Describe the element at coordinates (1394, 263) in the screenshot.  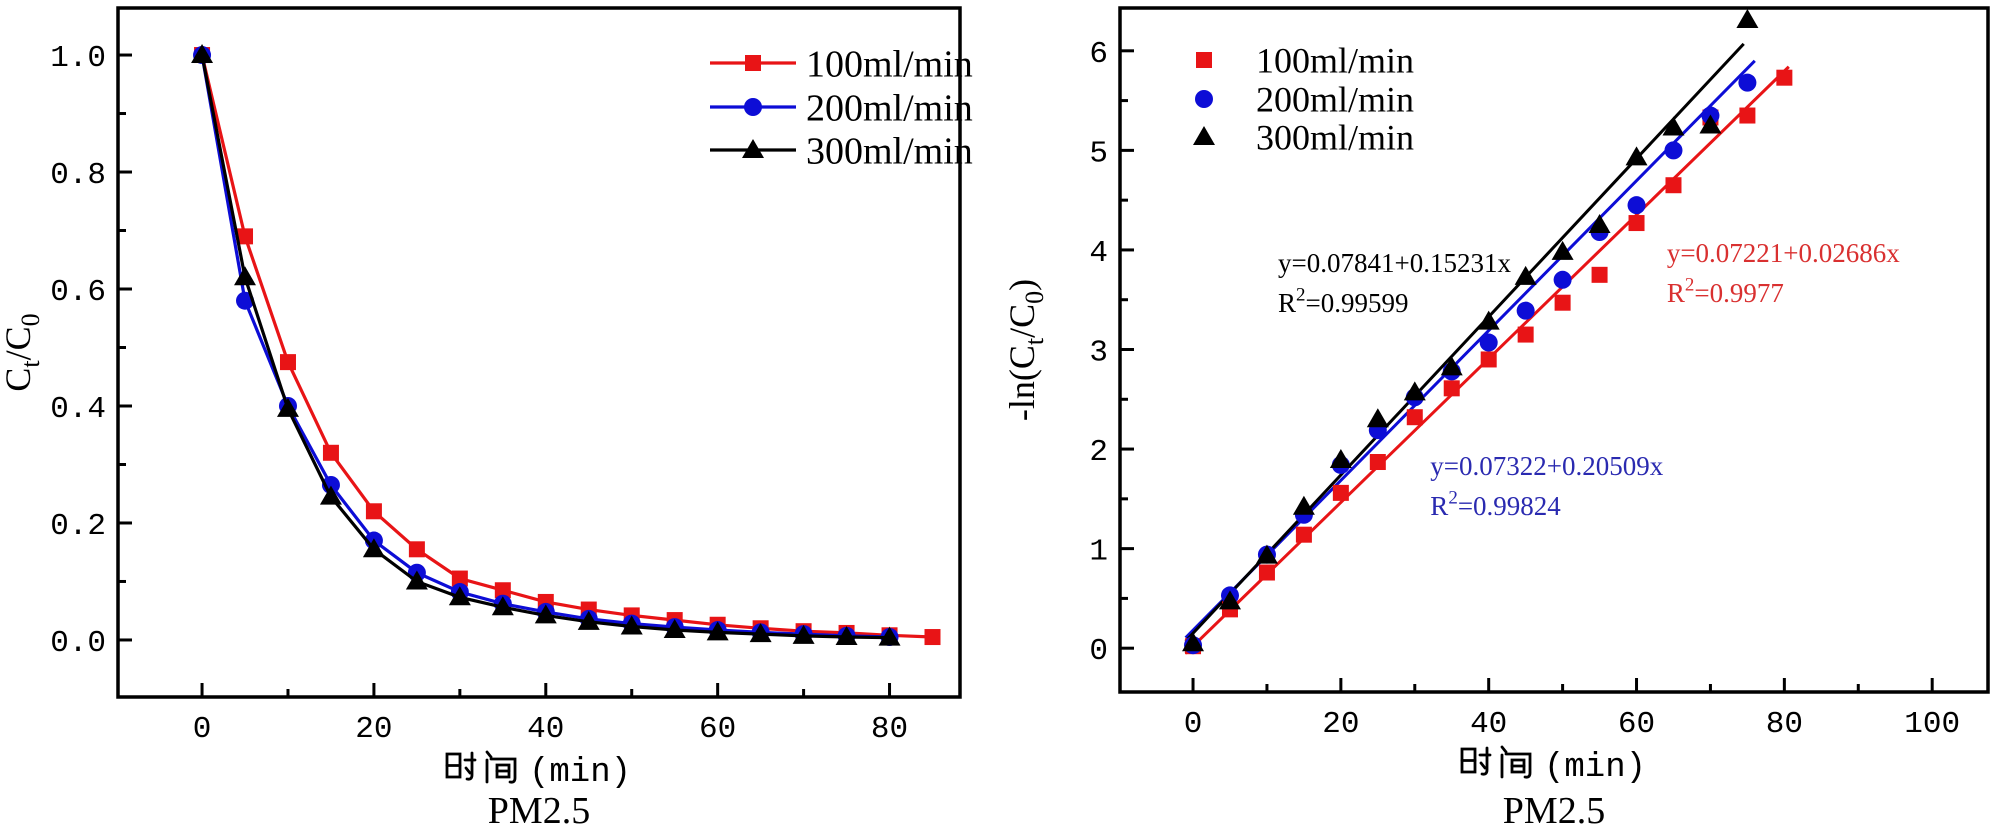
I see `equation-text: y=0.07841+0.15231x` at that location.